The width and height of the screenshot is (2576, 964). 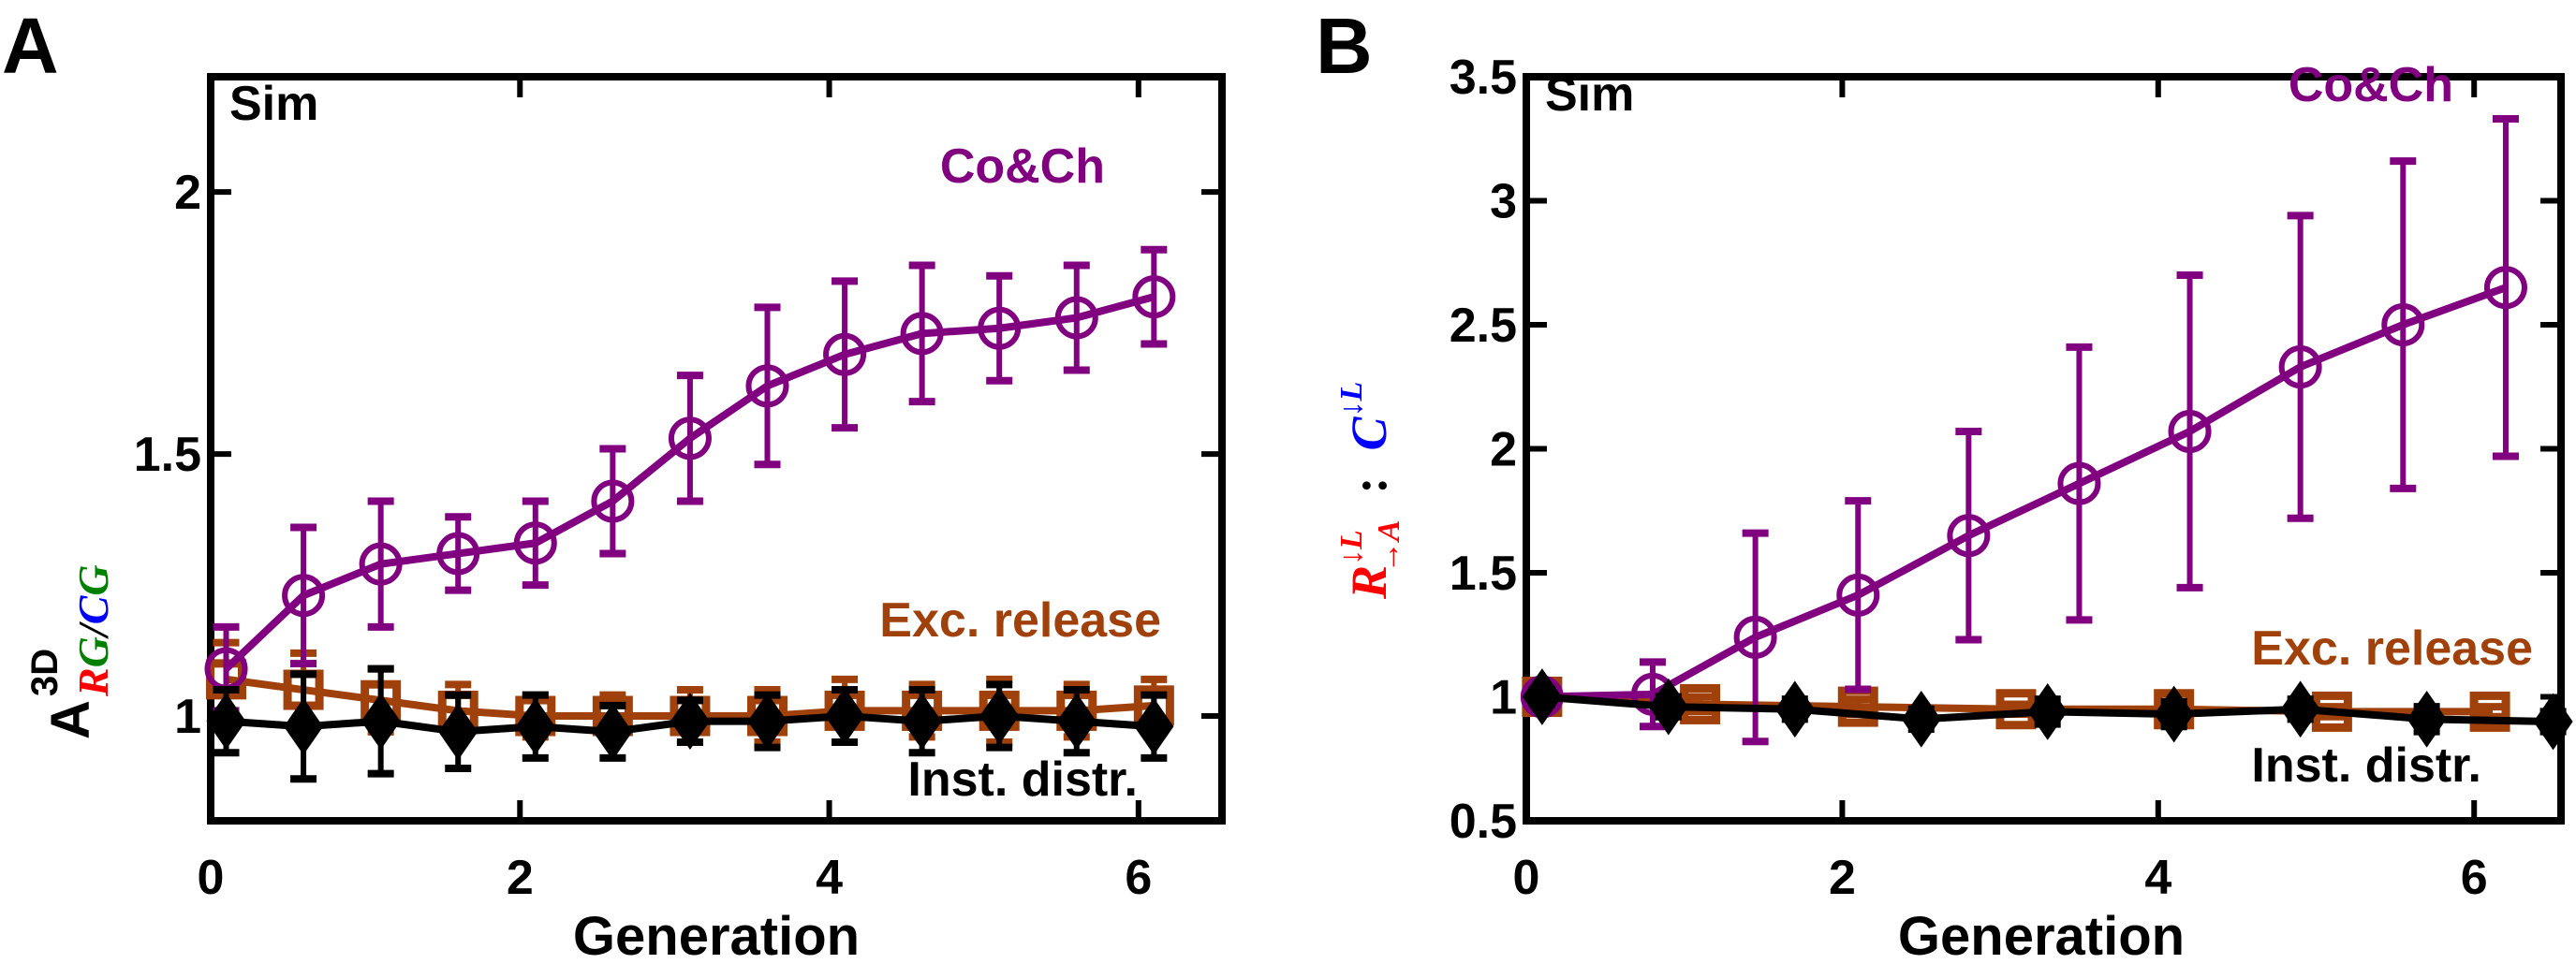 What do you see at coordinates (93, 579) in the screenshot?
I see `sub-g2: G` at bounding box center [93, 579].